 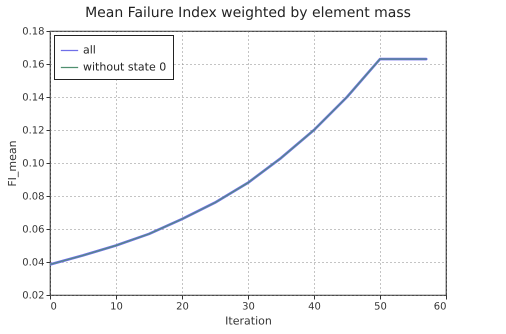 What do you see at coordinates (116, 307) in the screenshot?
I see `x-tick-label: 10` at bounding box center [116, 307].